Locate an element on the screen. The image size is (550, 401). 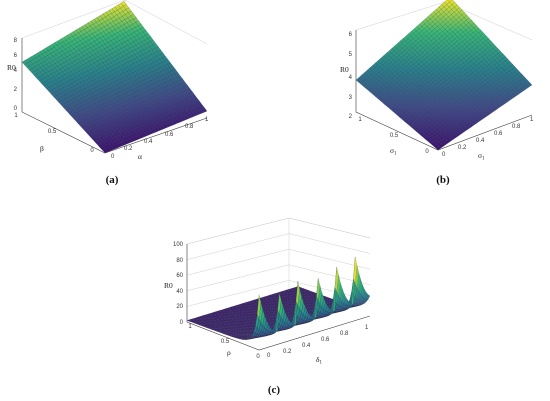
panel-c-x-tick: 0.5 is located at coordinates (225, 342).